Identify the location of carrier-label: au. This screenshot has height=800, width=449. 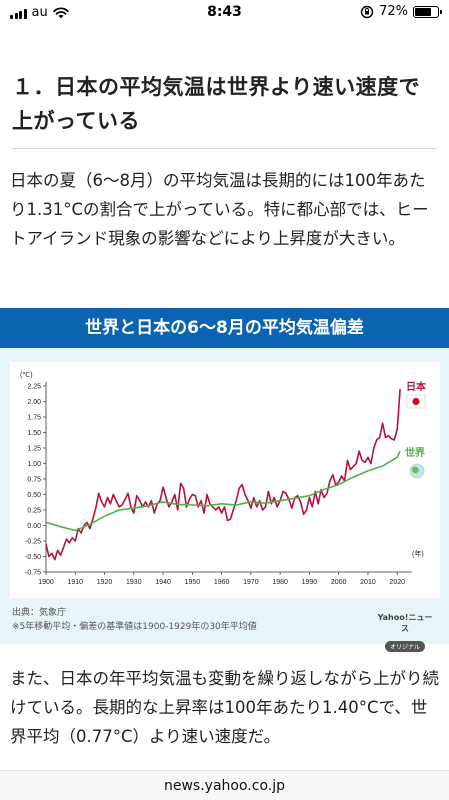
(39, 12).